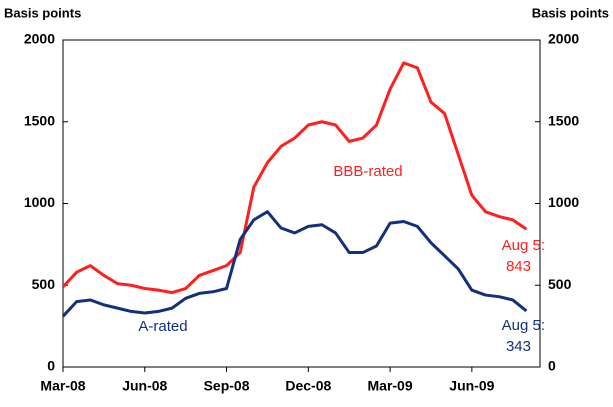  Describe the element at coordinates (308, 386) in the screenshot. I see `x-tick-label: Dec-08` at that location.